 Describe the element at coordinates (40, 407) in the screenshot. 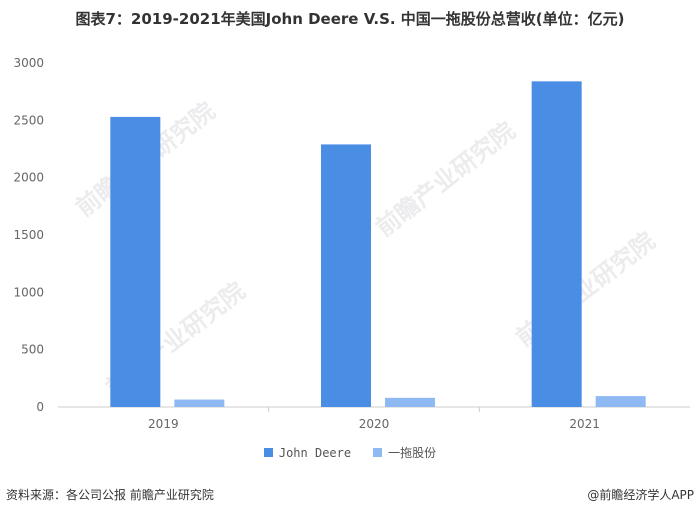

I see `y-tick-label: 0` at that location.